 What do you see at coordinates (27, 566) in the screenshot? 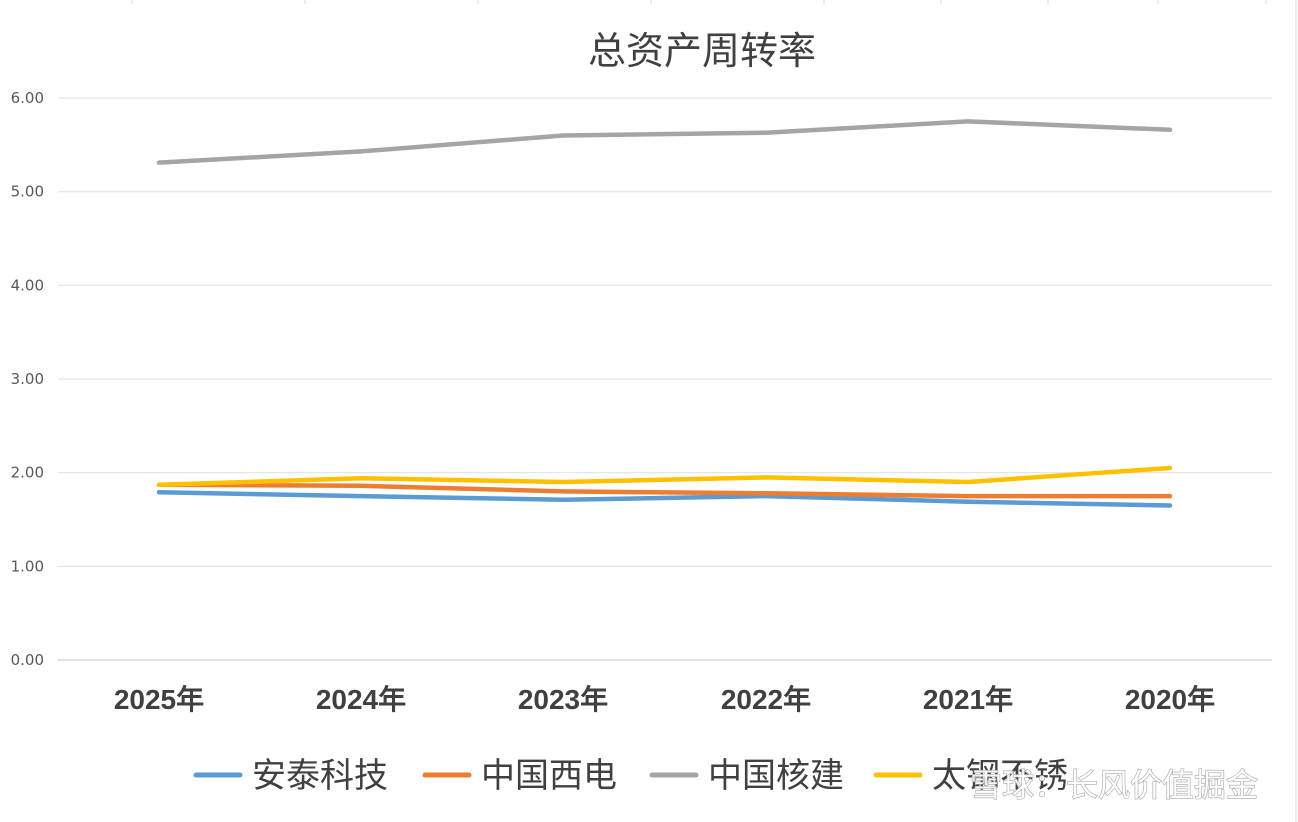
I see `y-tick-label: 1.00` at bounding box center [27, 566].